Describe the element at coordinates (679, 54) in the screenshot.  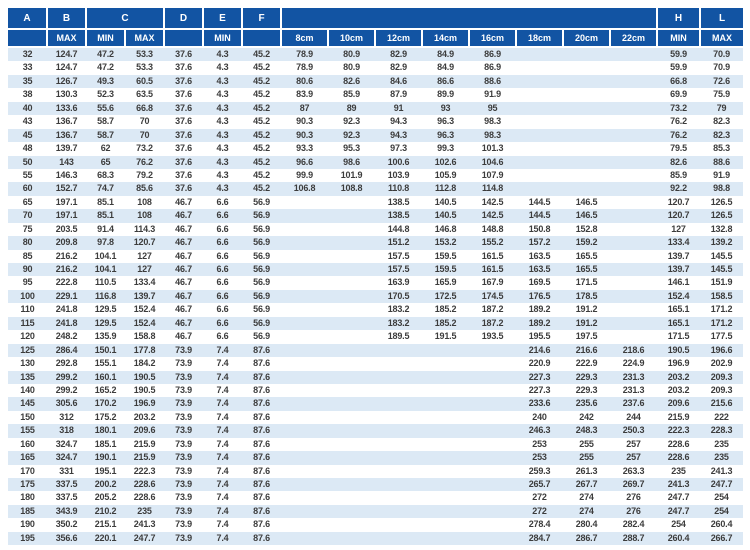
I see `table-cell: 59.9` at that location.